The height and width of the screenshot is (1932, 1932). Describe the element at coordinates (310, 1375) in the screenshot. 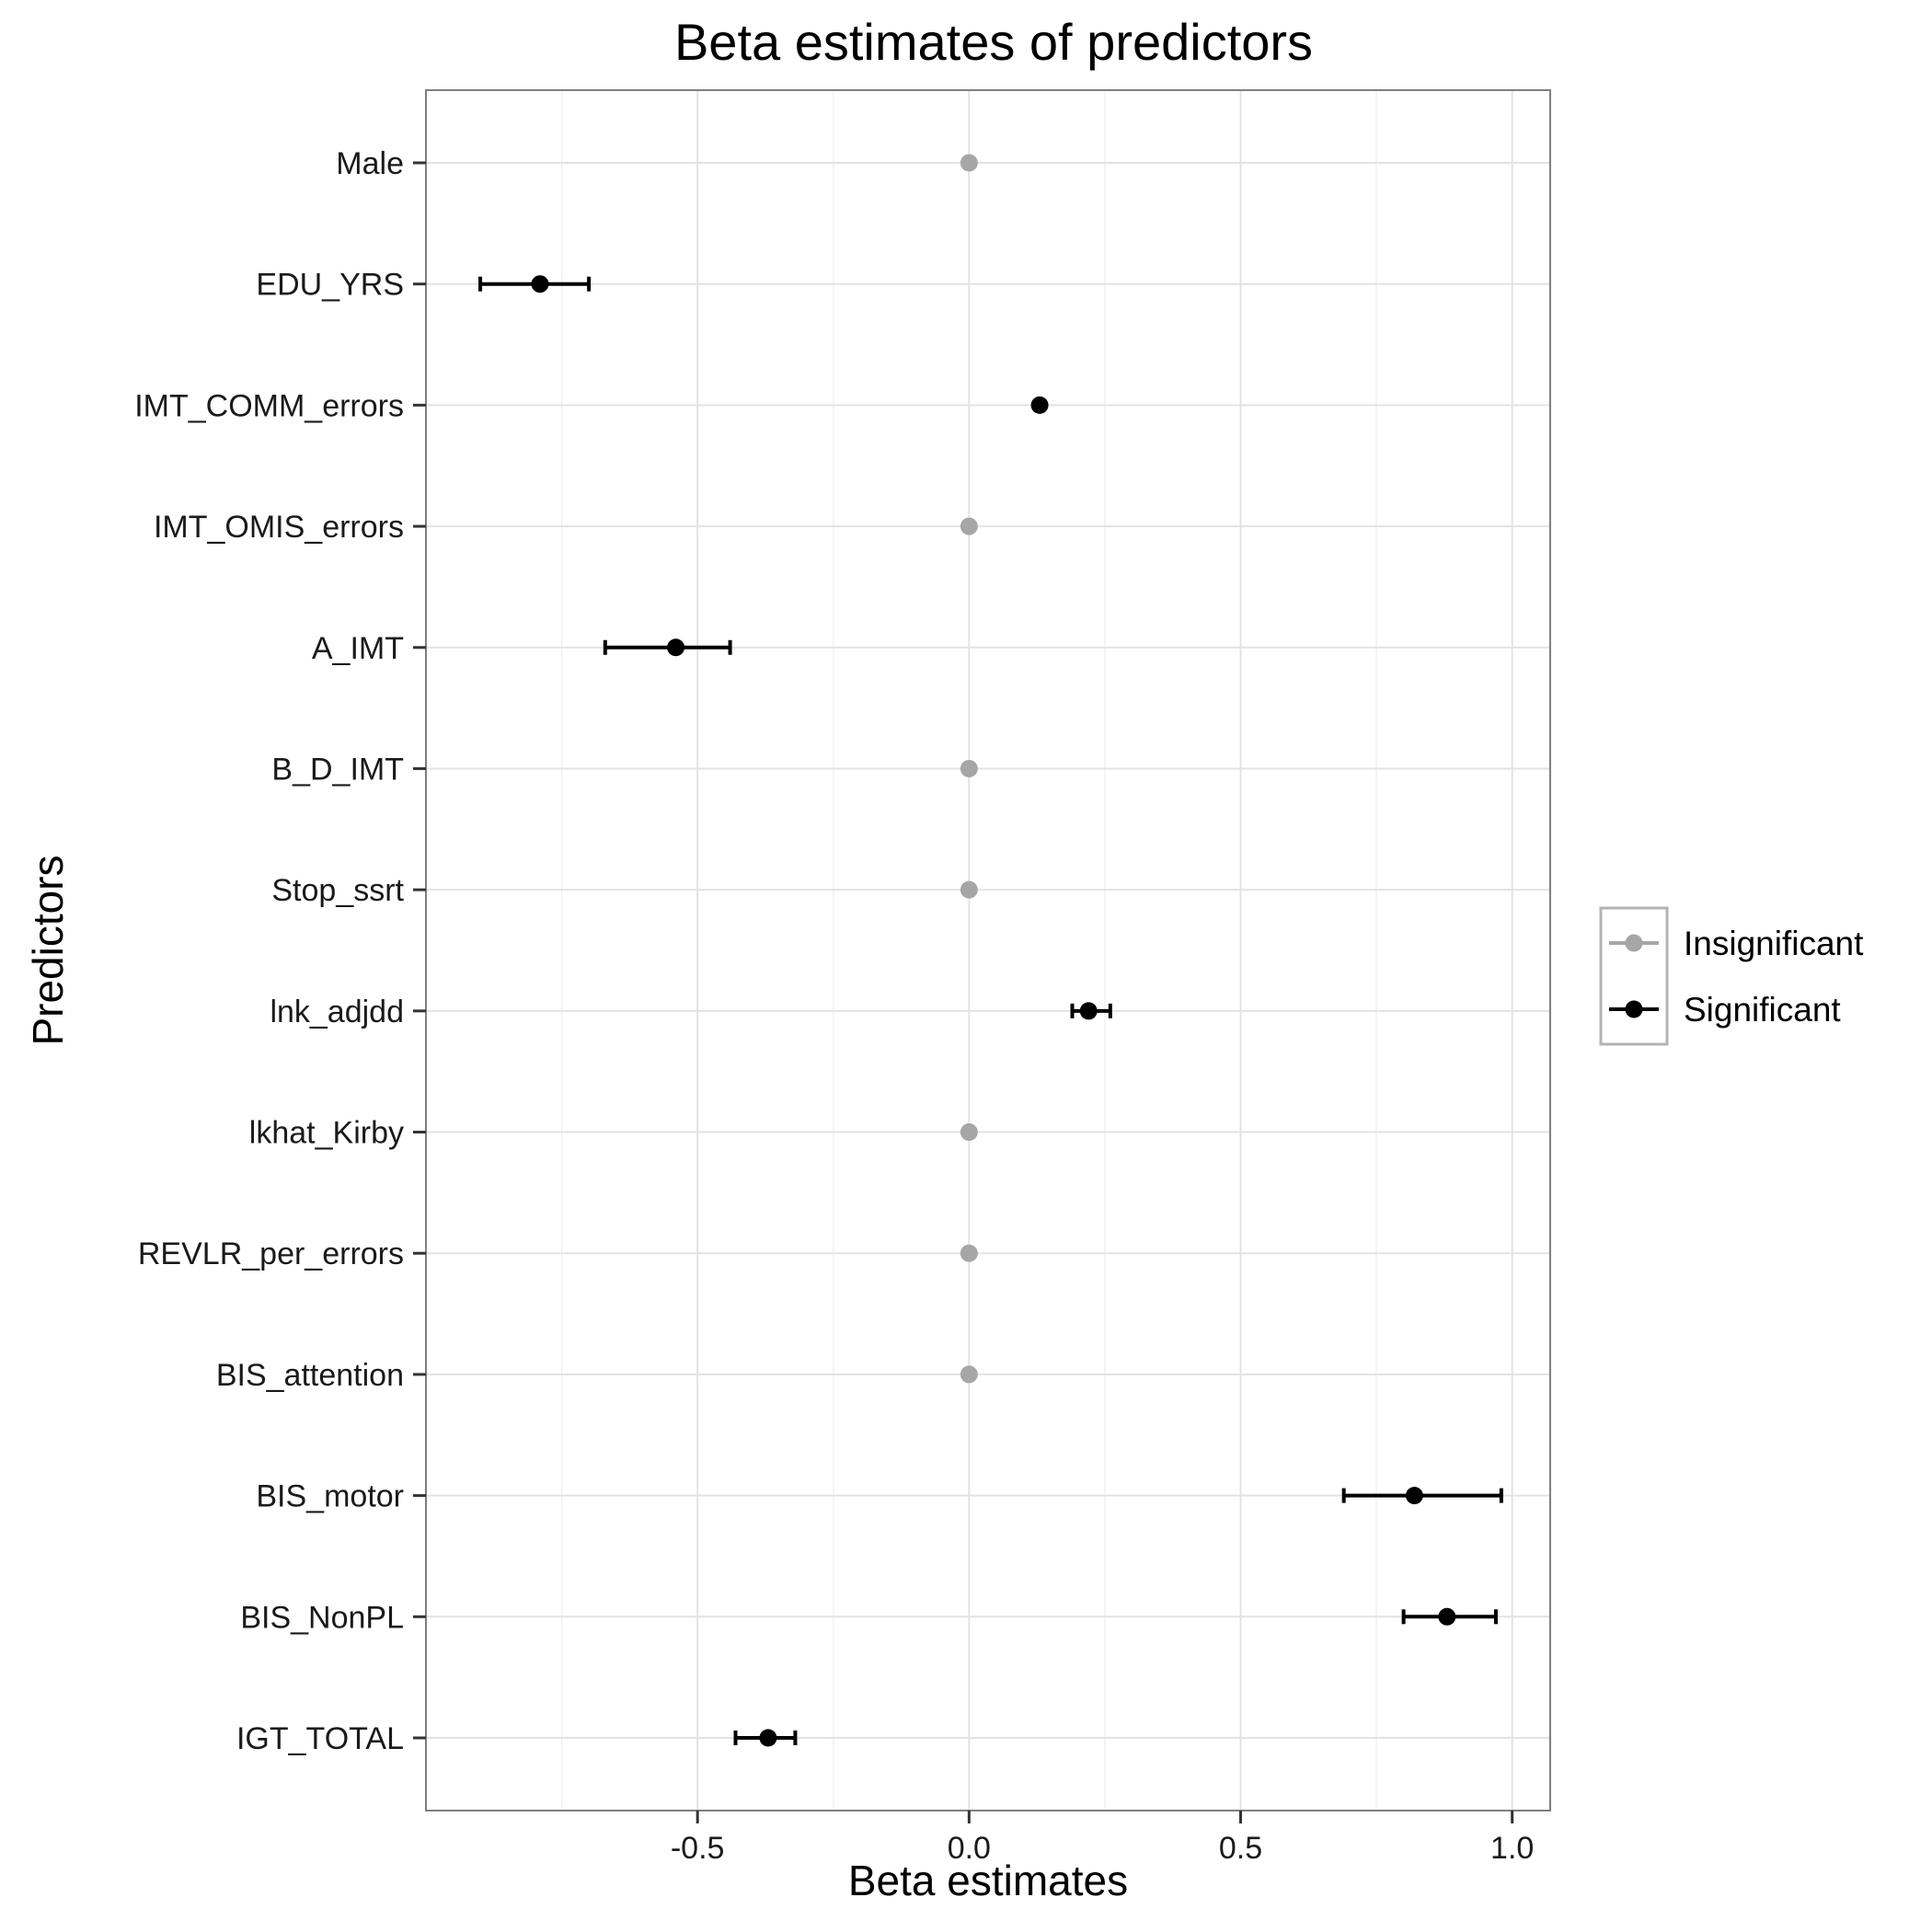

I see `y-tick-label: BIS_attention` at that location.